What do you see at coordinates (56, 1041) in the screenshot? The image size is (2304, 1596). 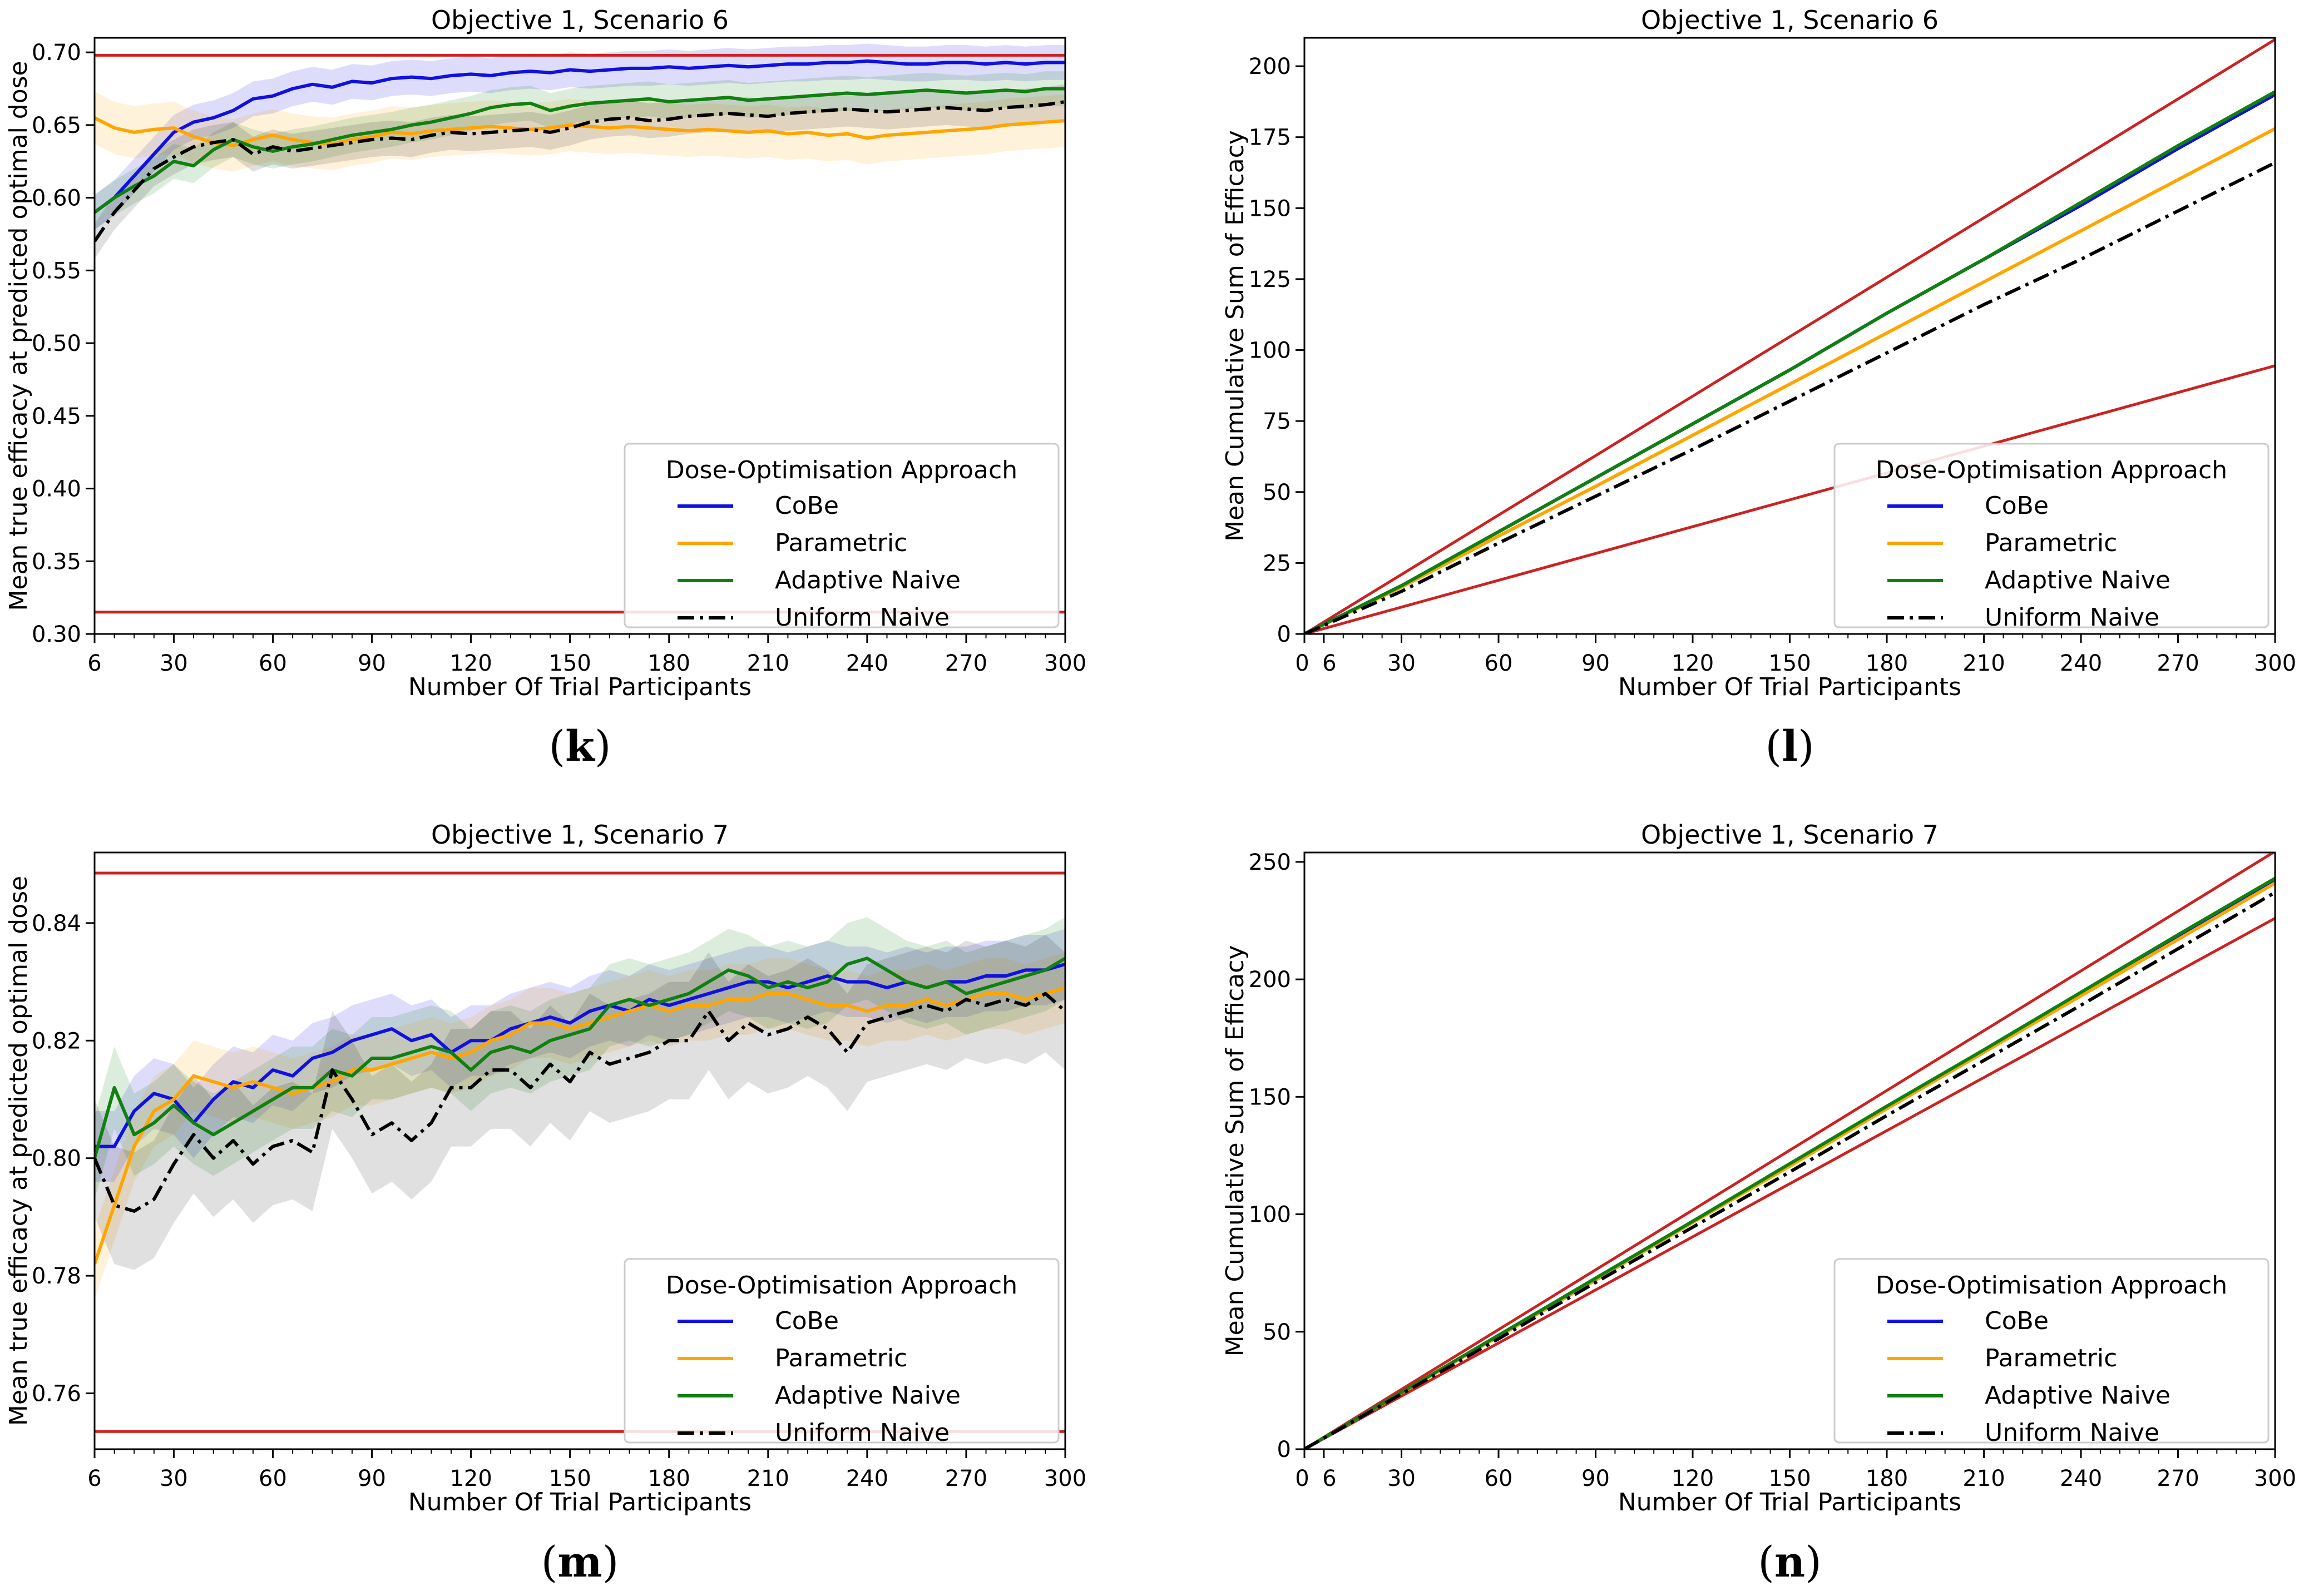 I see `y-tick-label: 0.82` at bounding box center [56, 1041].